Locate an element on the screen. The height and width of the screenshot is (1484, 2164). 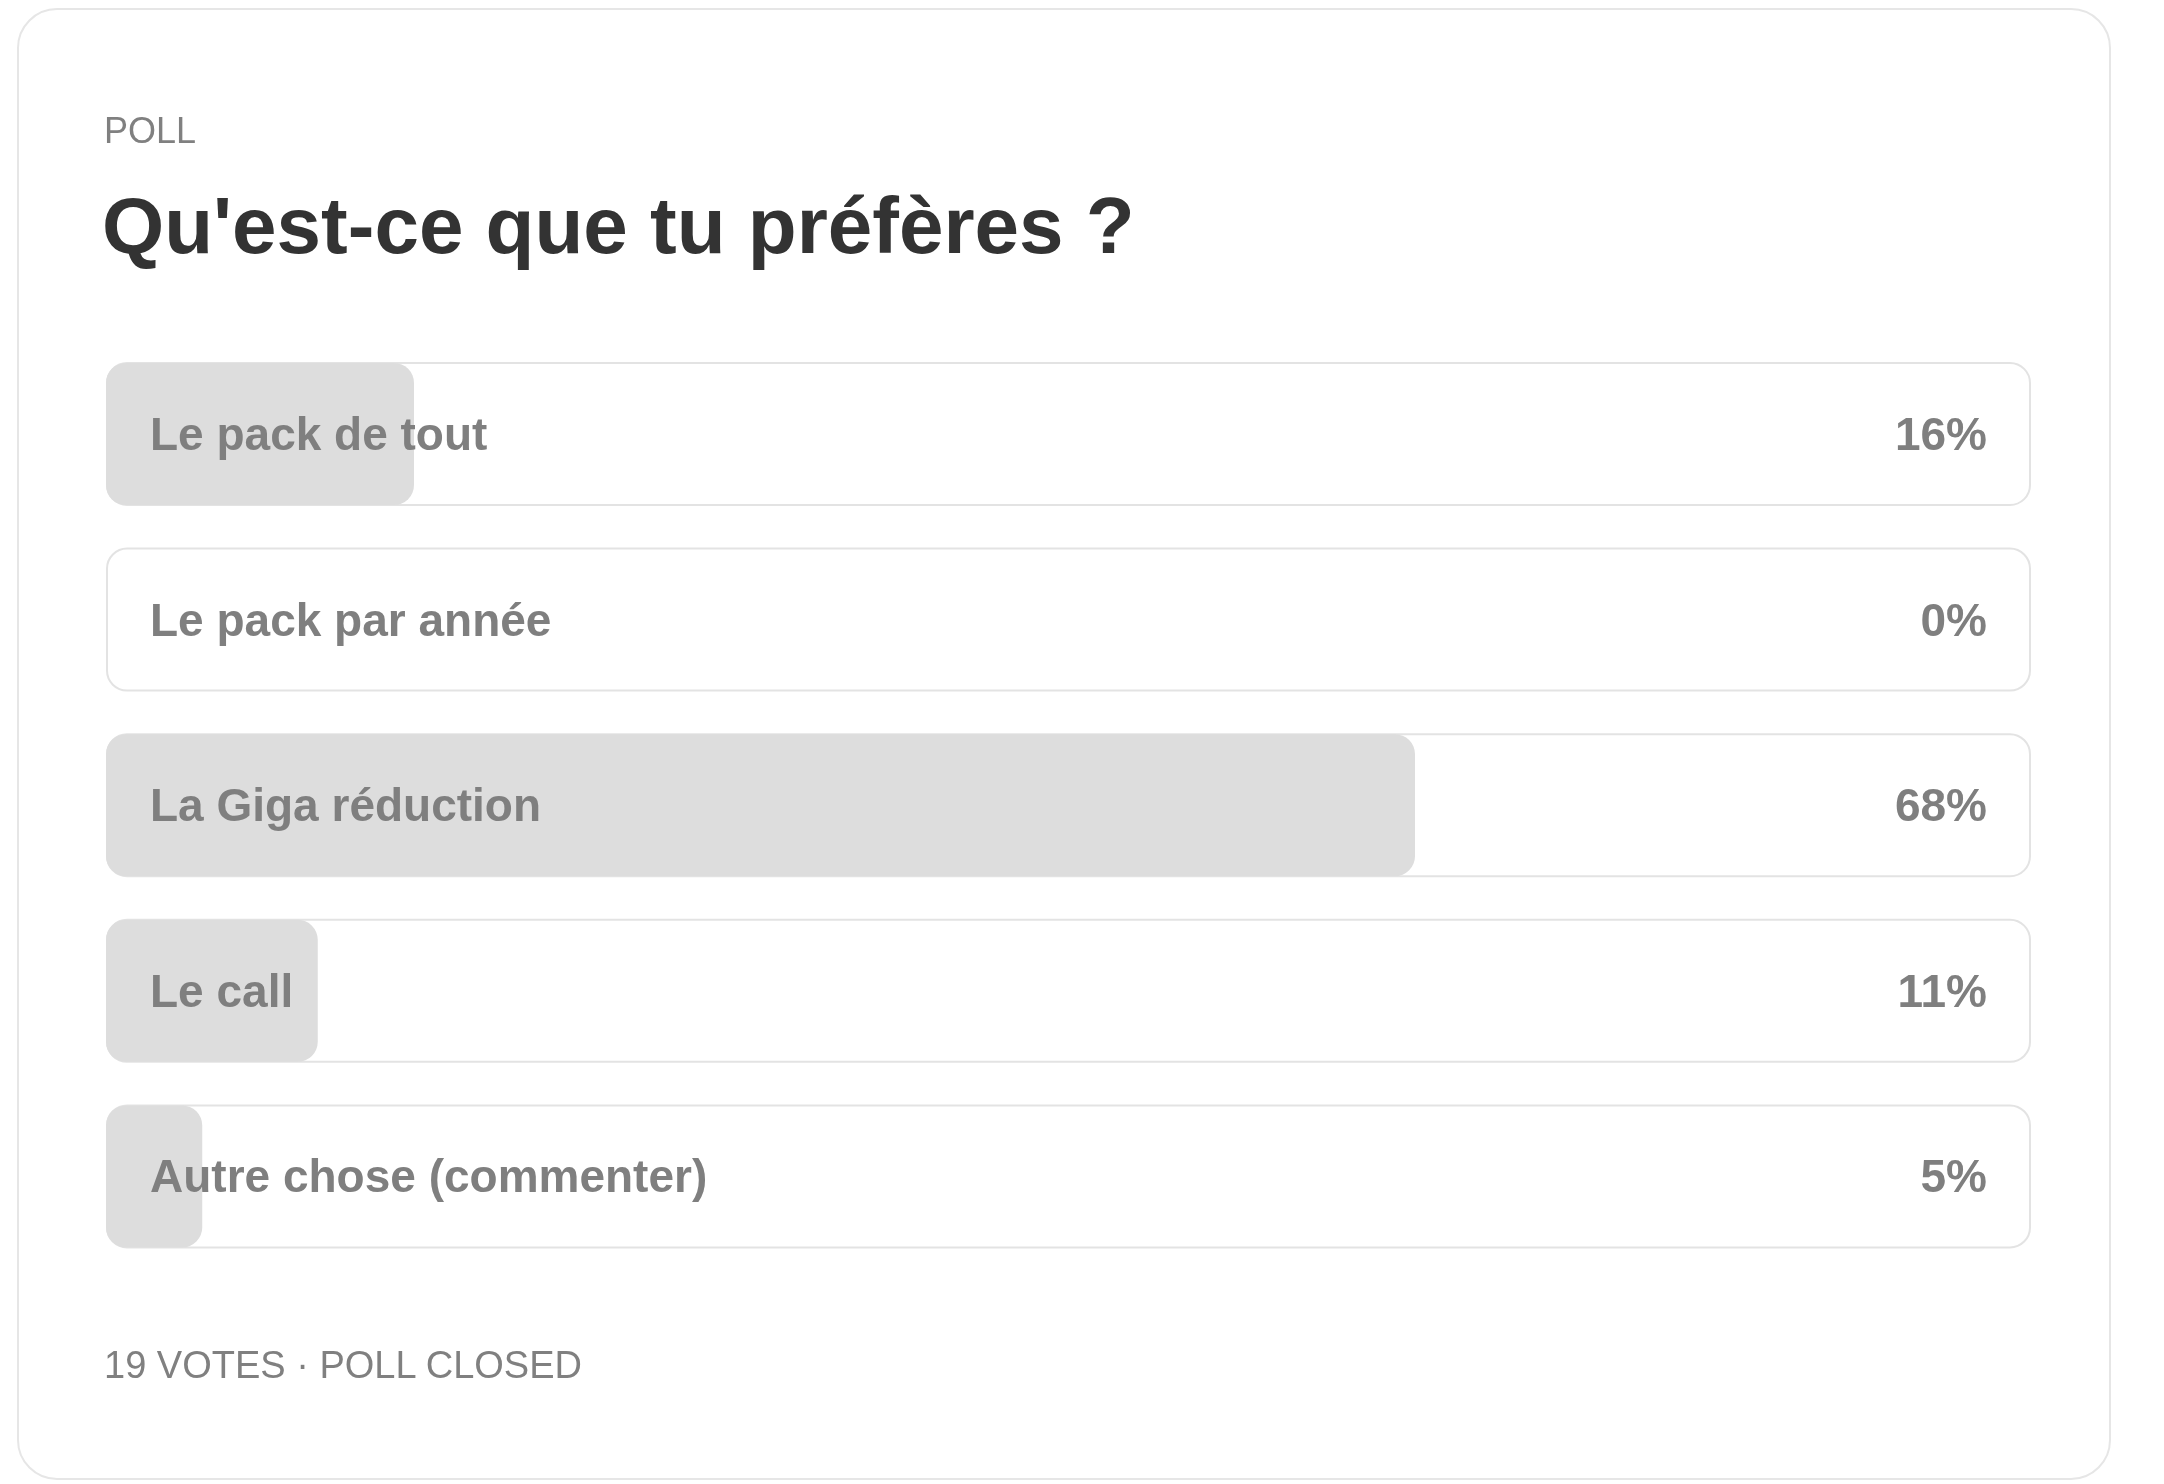
data-label: 16% is located at coordinates (1940, 434).